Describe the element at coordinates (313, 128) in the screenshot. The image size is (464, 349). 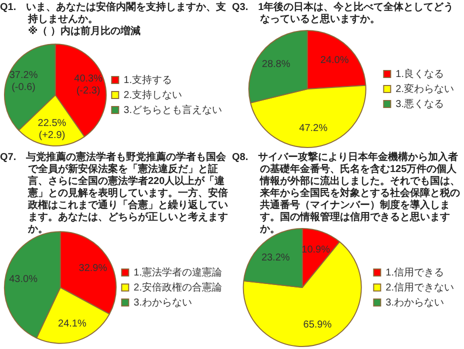
I see `data-label: 47.2%` at that location.